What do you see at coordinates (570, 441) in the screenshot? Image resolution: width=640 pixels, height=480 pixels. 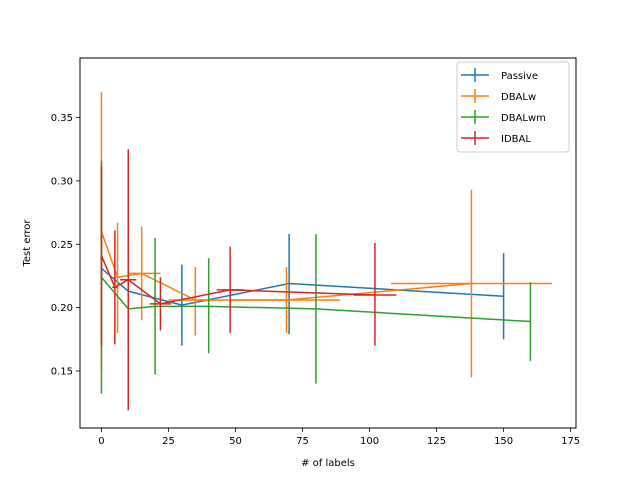 I see `x-tick-label: 175` at bounding box center [570, 441].